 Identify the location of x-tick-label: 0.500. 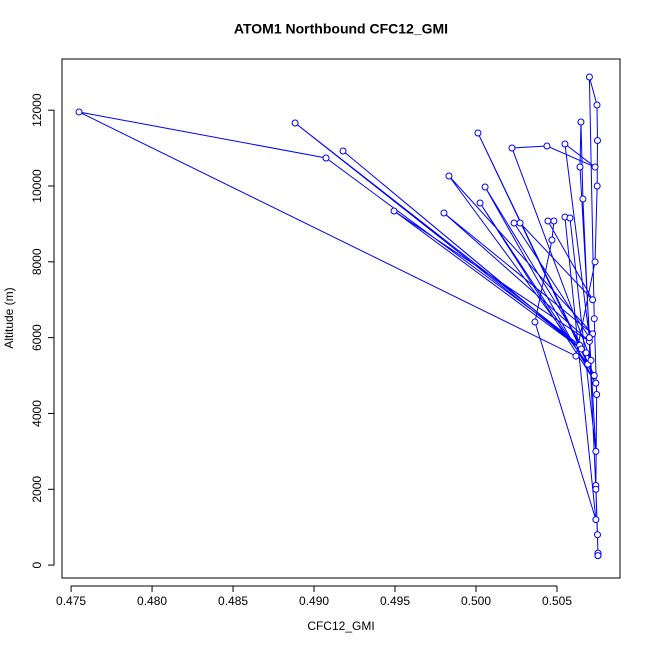
(476, 601).